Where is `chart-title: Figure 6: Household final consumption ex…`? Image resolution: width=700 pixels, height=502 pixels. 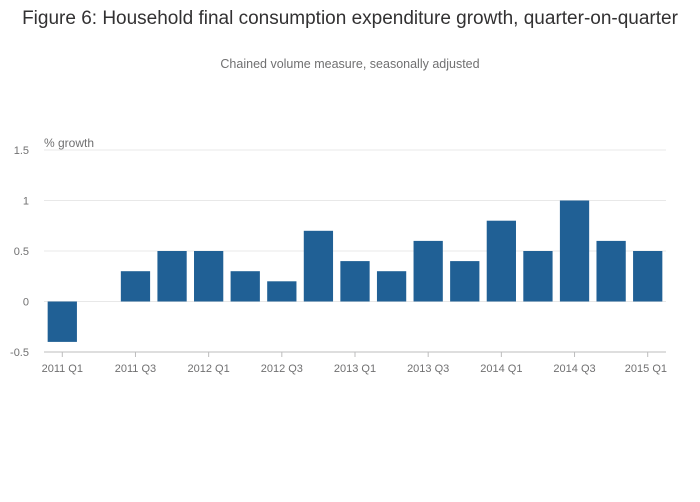
chart-title: Figure 6: Household final consumption ex… is located at coordinates (350, 18).